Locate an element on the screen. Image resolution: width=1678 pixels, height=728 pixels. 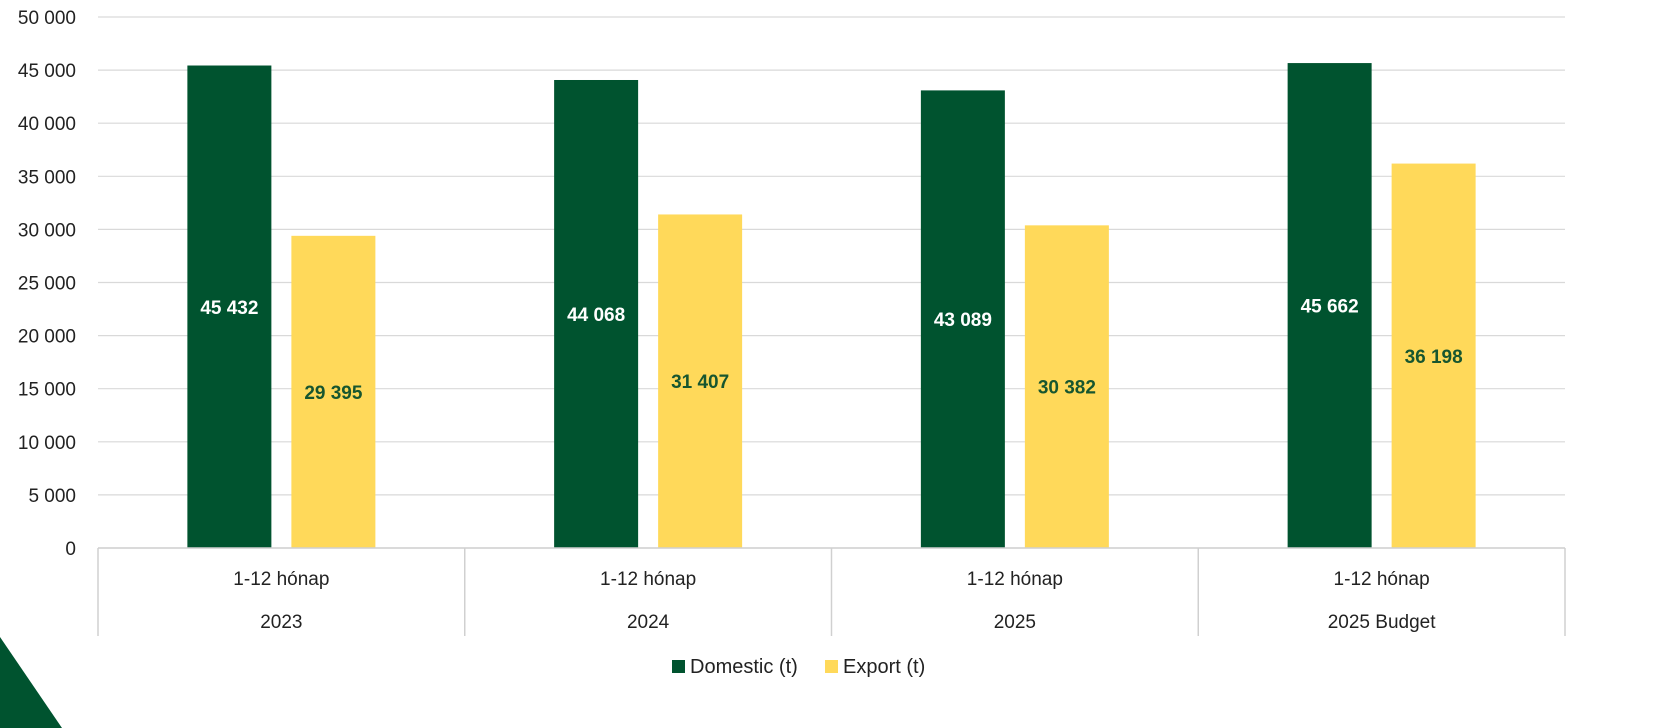
legend-label-domestic: Domestic (t) is located at coordinates (744, 667).